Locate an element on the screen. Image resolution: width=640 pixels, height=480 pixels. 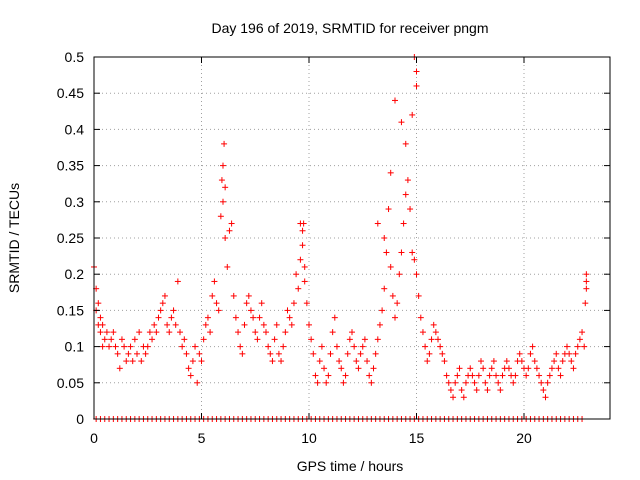
x-tick-label: 10 is located at coordinates (309, 438).